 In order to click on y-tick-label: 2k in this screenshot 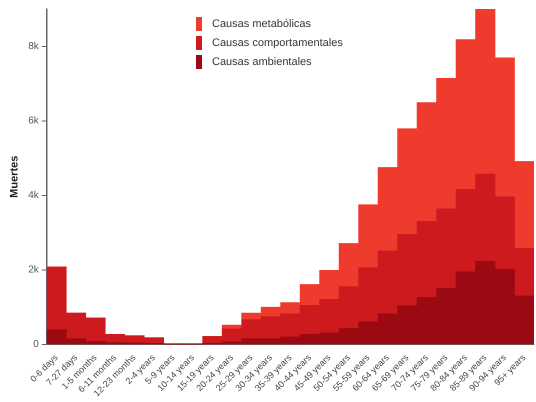, I will do `click(34, 270)`.